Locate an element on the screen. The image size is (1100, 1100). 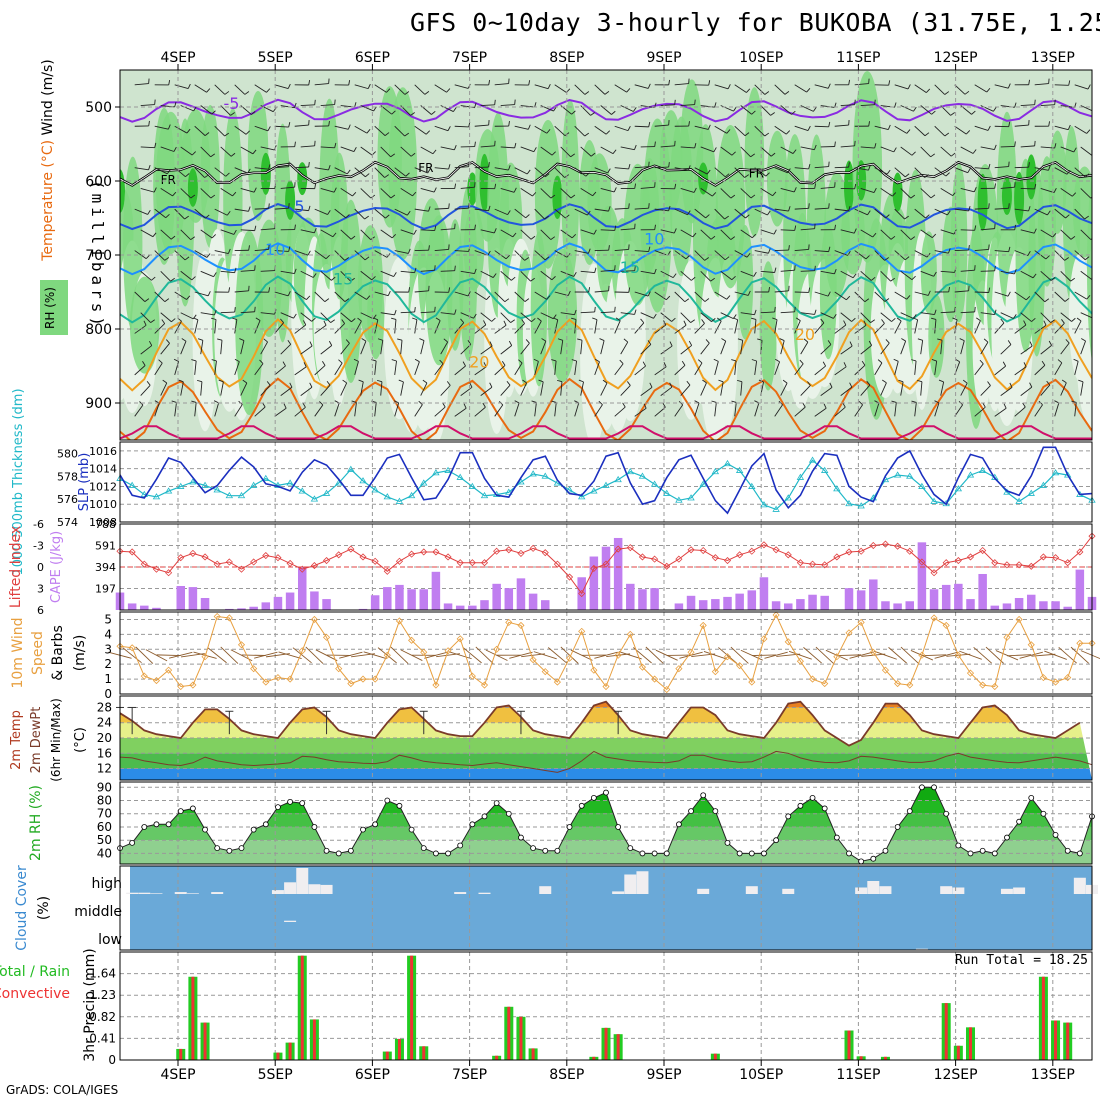
credit-text: GrADS: COLA/IGES is located at coordinates (62, 1090).